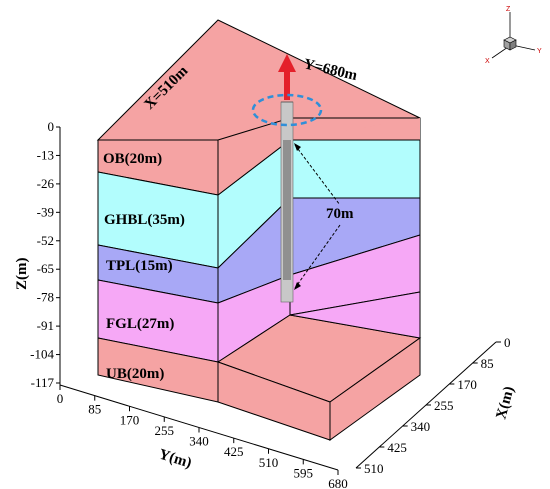  Describe the element at coordinates (22, 274) in the screenshot. I see `z-axis-title: Z(m)` at that location.